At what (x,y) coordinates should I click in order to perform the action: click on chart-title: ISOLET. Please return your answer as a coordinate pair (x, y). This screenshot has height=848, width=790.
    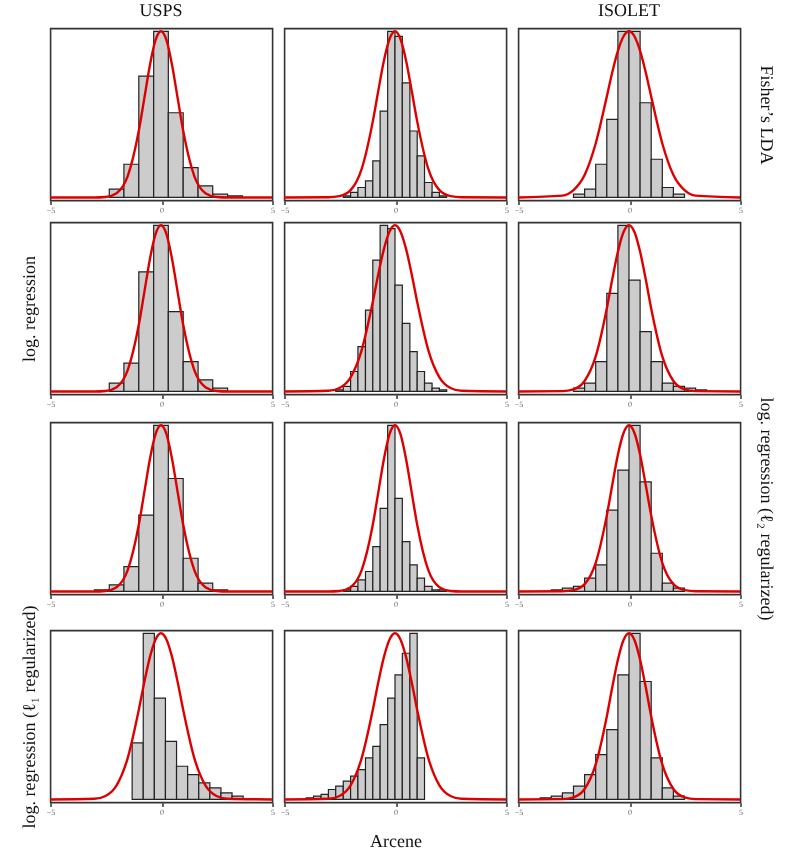
    Looking at the image, I should click on (629, 10).